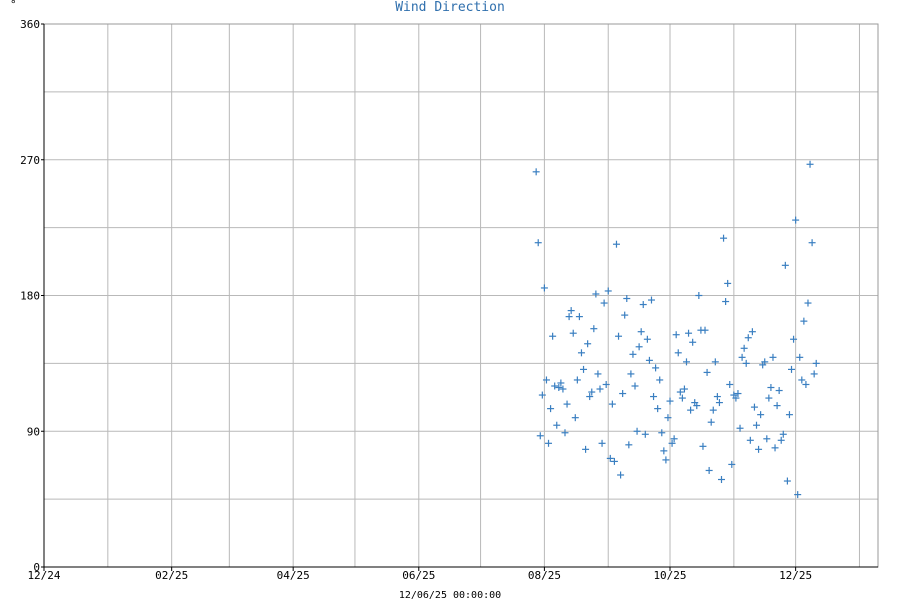  What do you see at coordinates (450, 595) in the screenshot?
I see `chart-timestamp: 12/06/25 00:00:00` at bounding box center [450, 595].